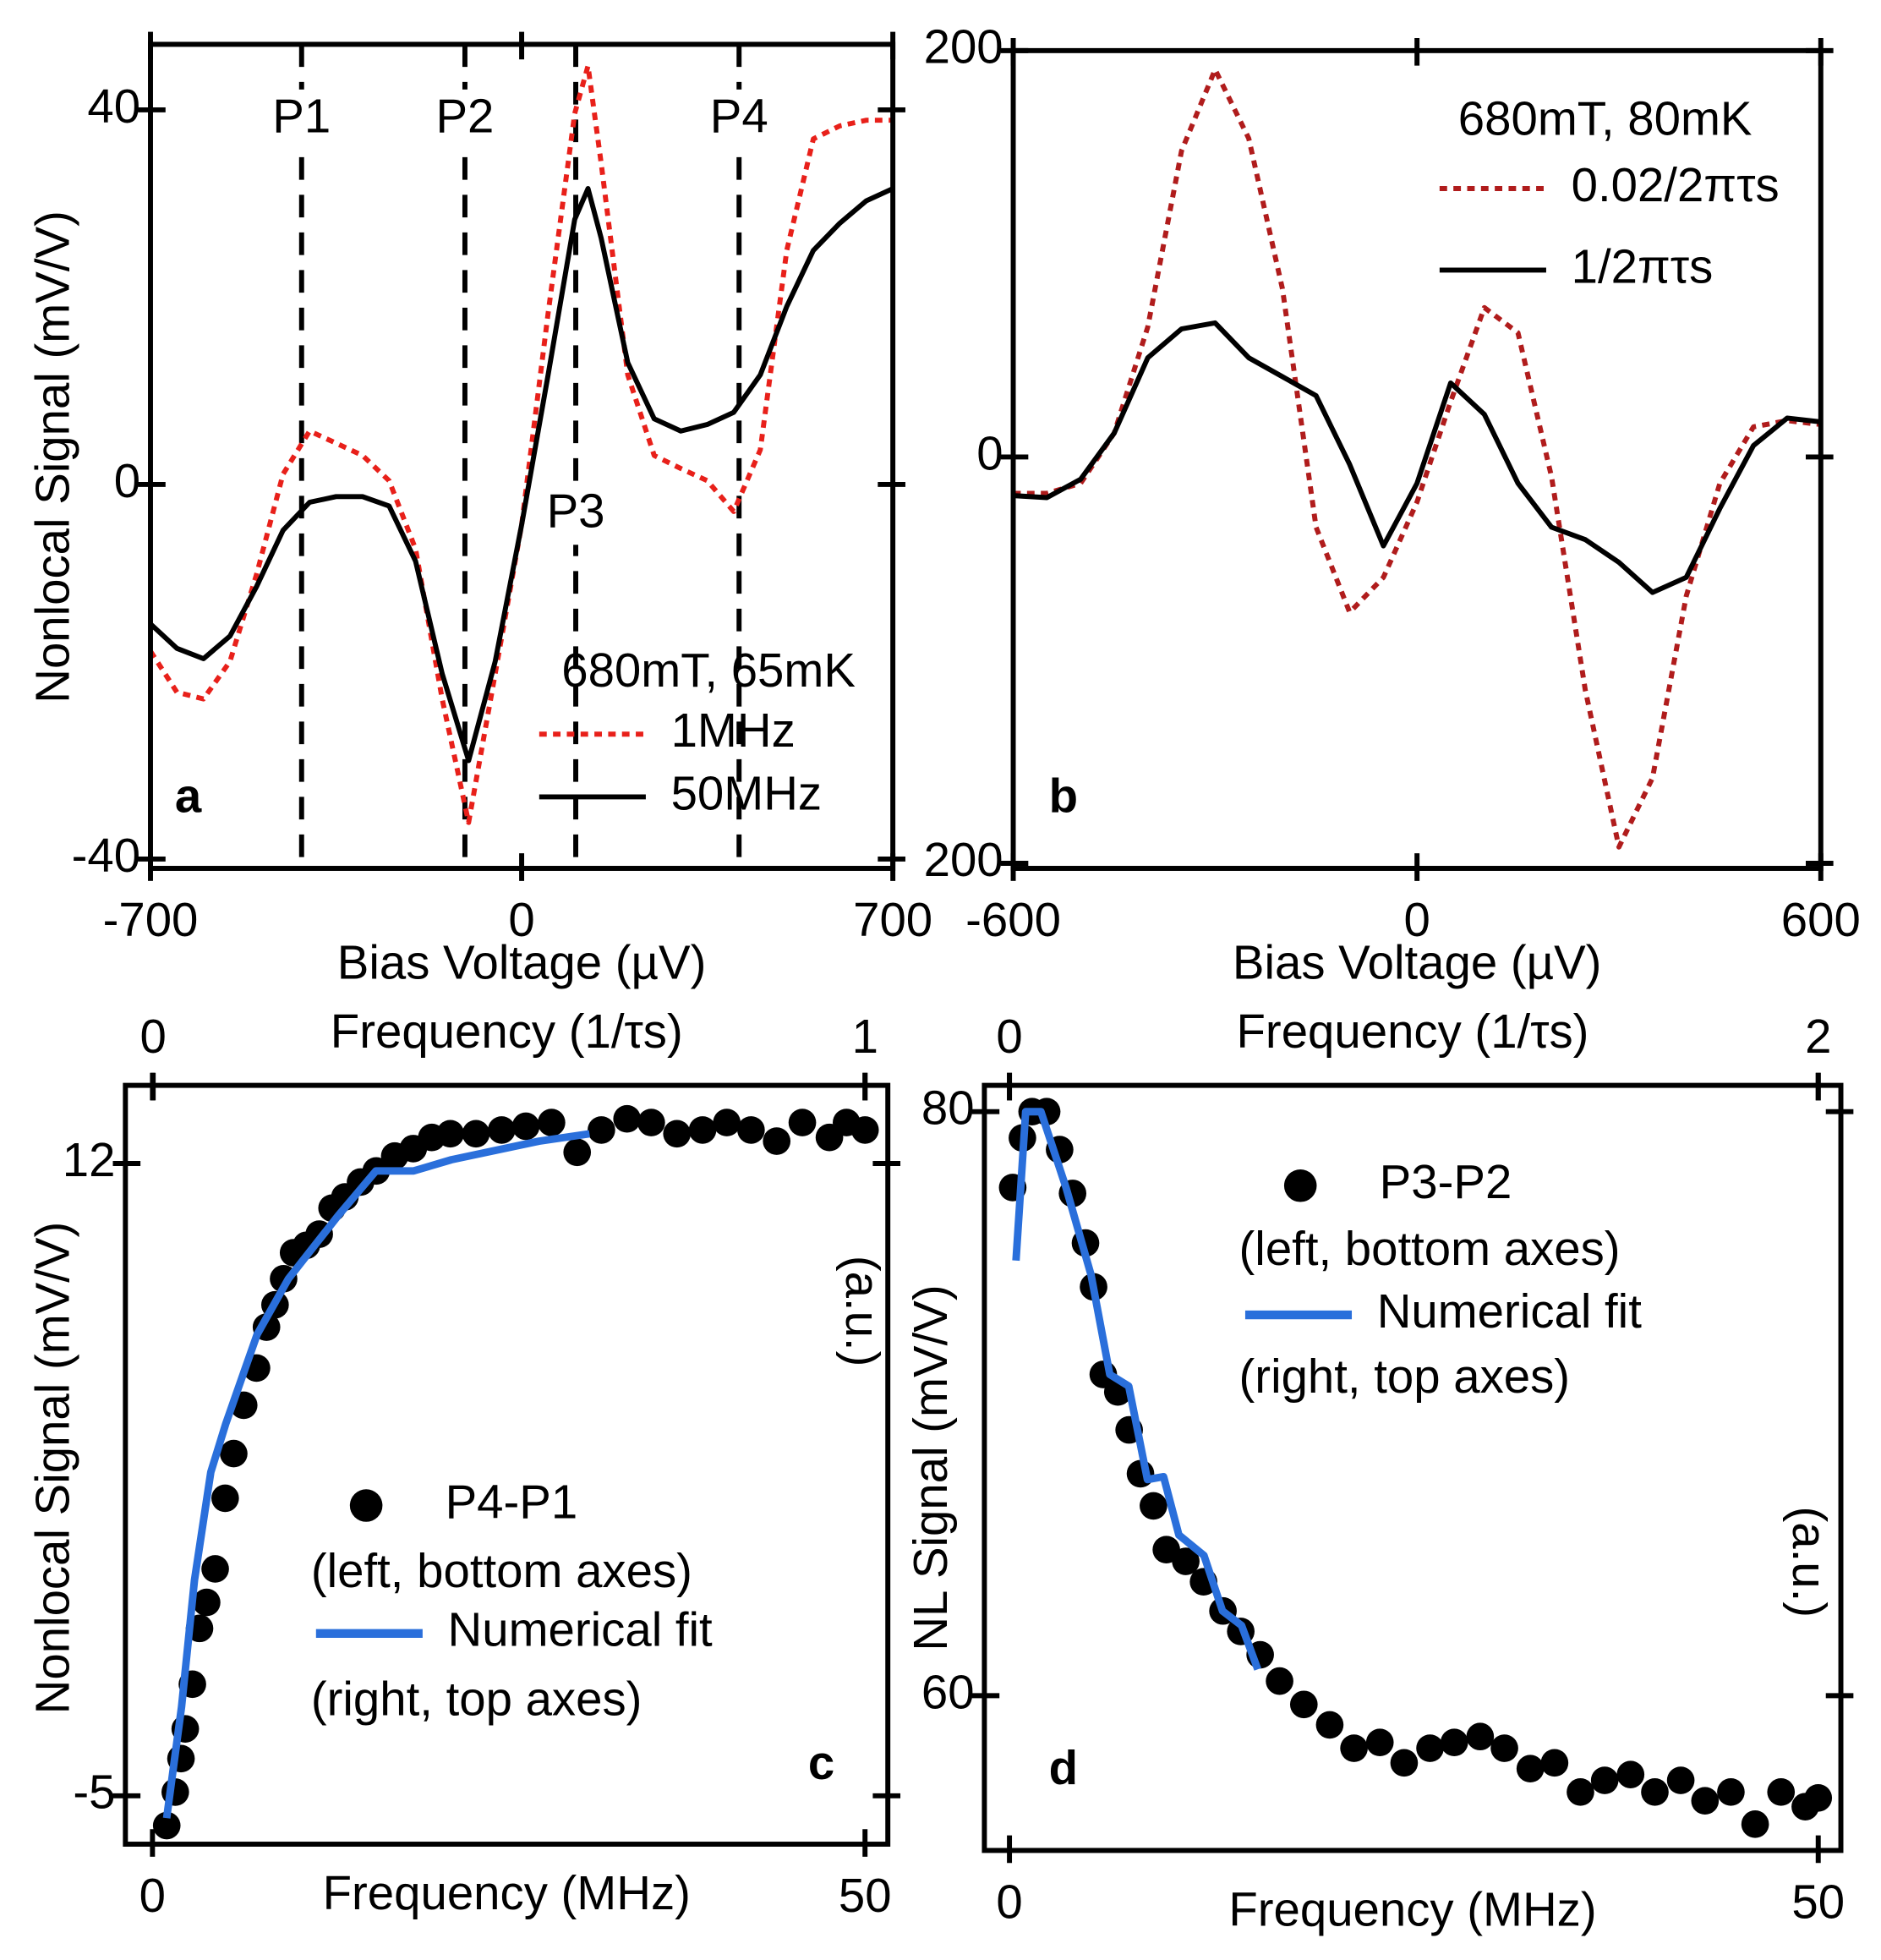  Describe the element at coordinates (106, 855) in the screenshot. I see `y-tick-label: -40` at that location.